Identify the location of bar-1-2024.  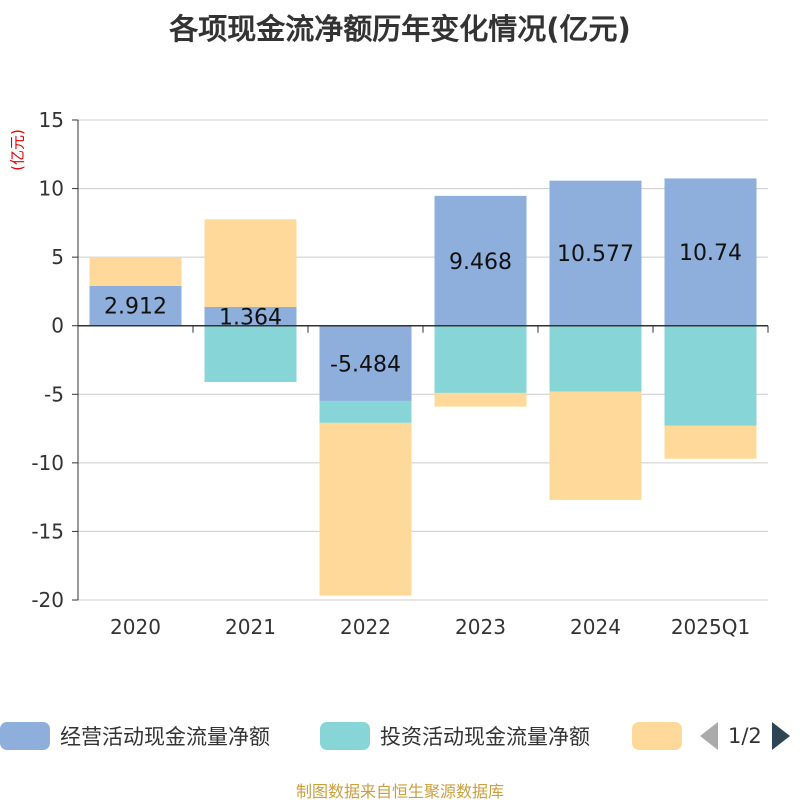
(595, 253).